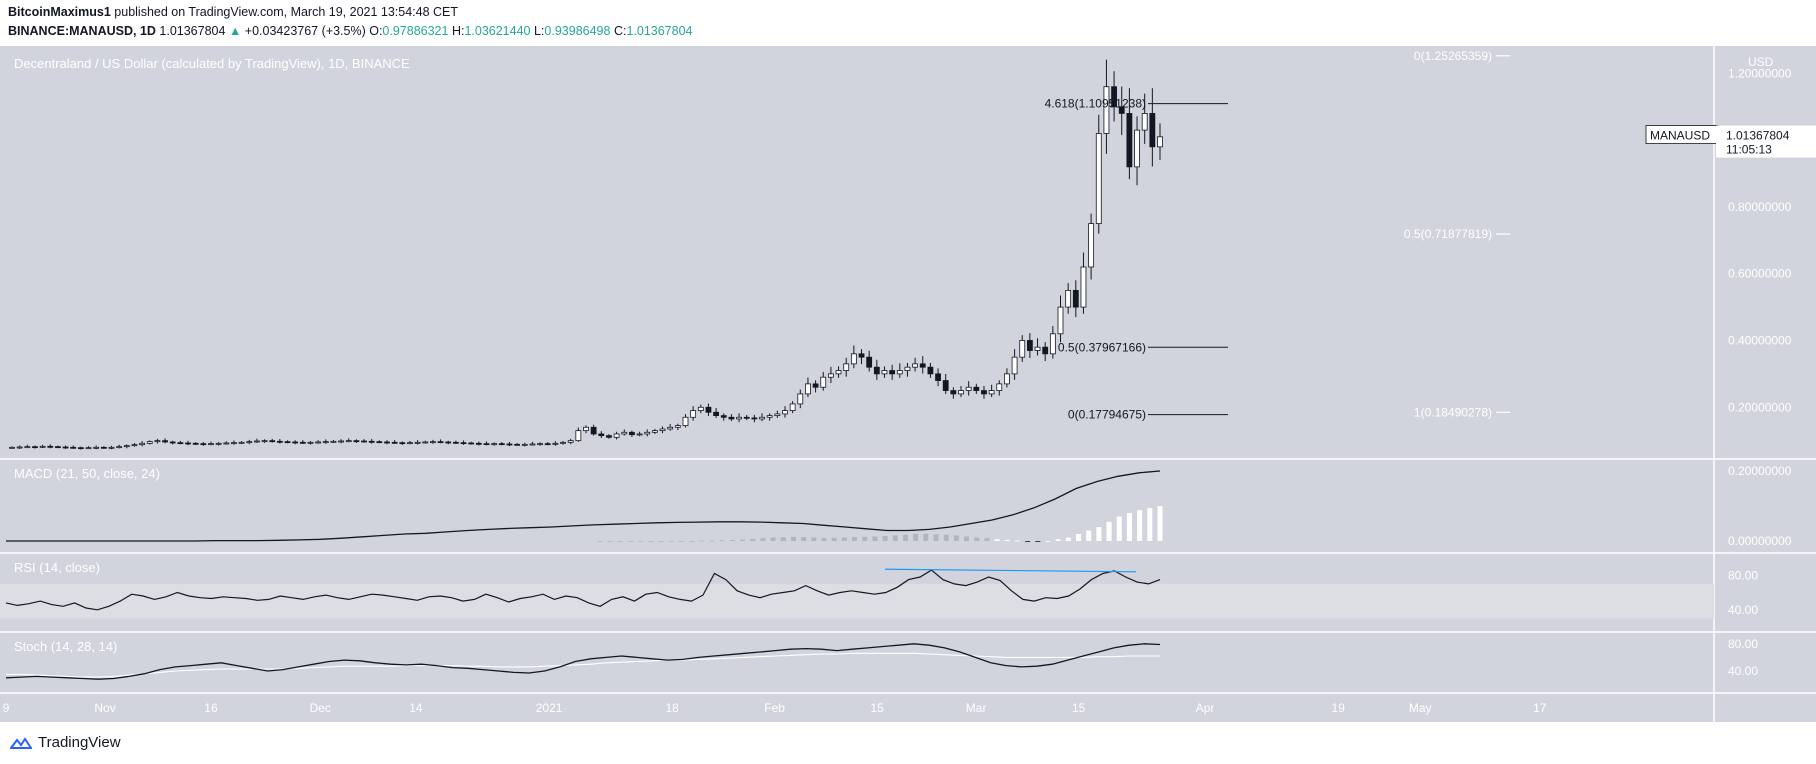 Image resolution: width=1816 pixels, height=764 pixels. Describe the element at coordinates (79, 742) in the screenshot. I see `brand-name: TradingView` at that location.